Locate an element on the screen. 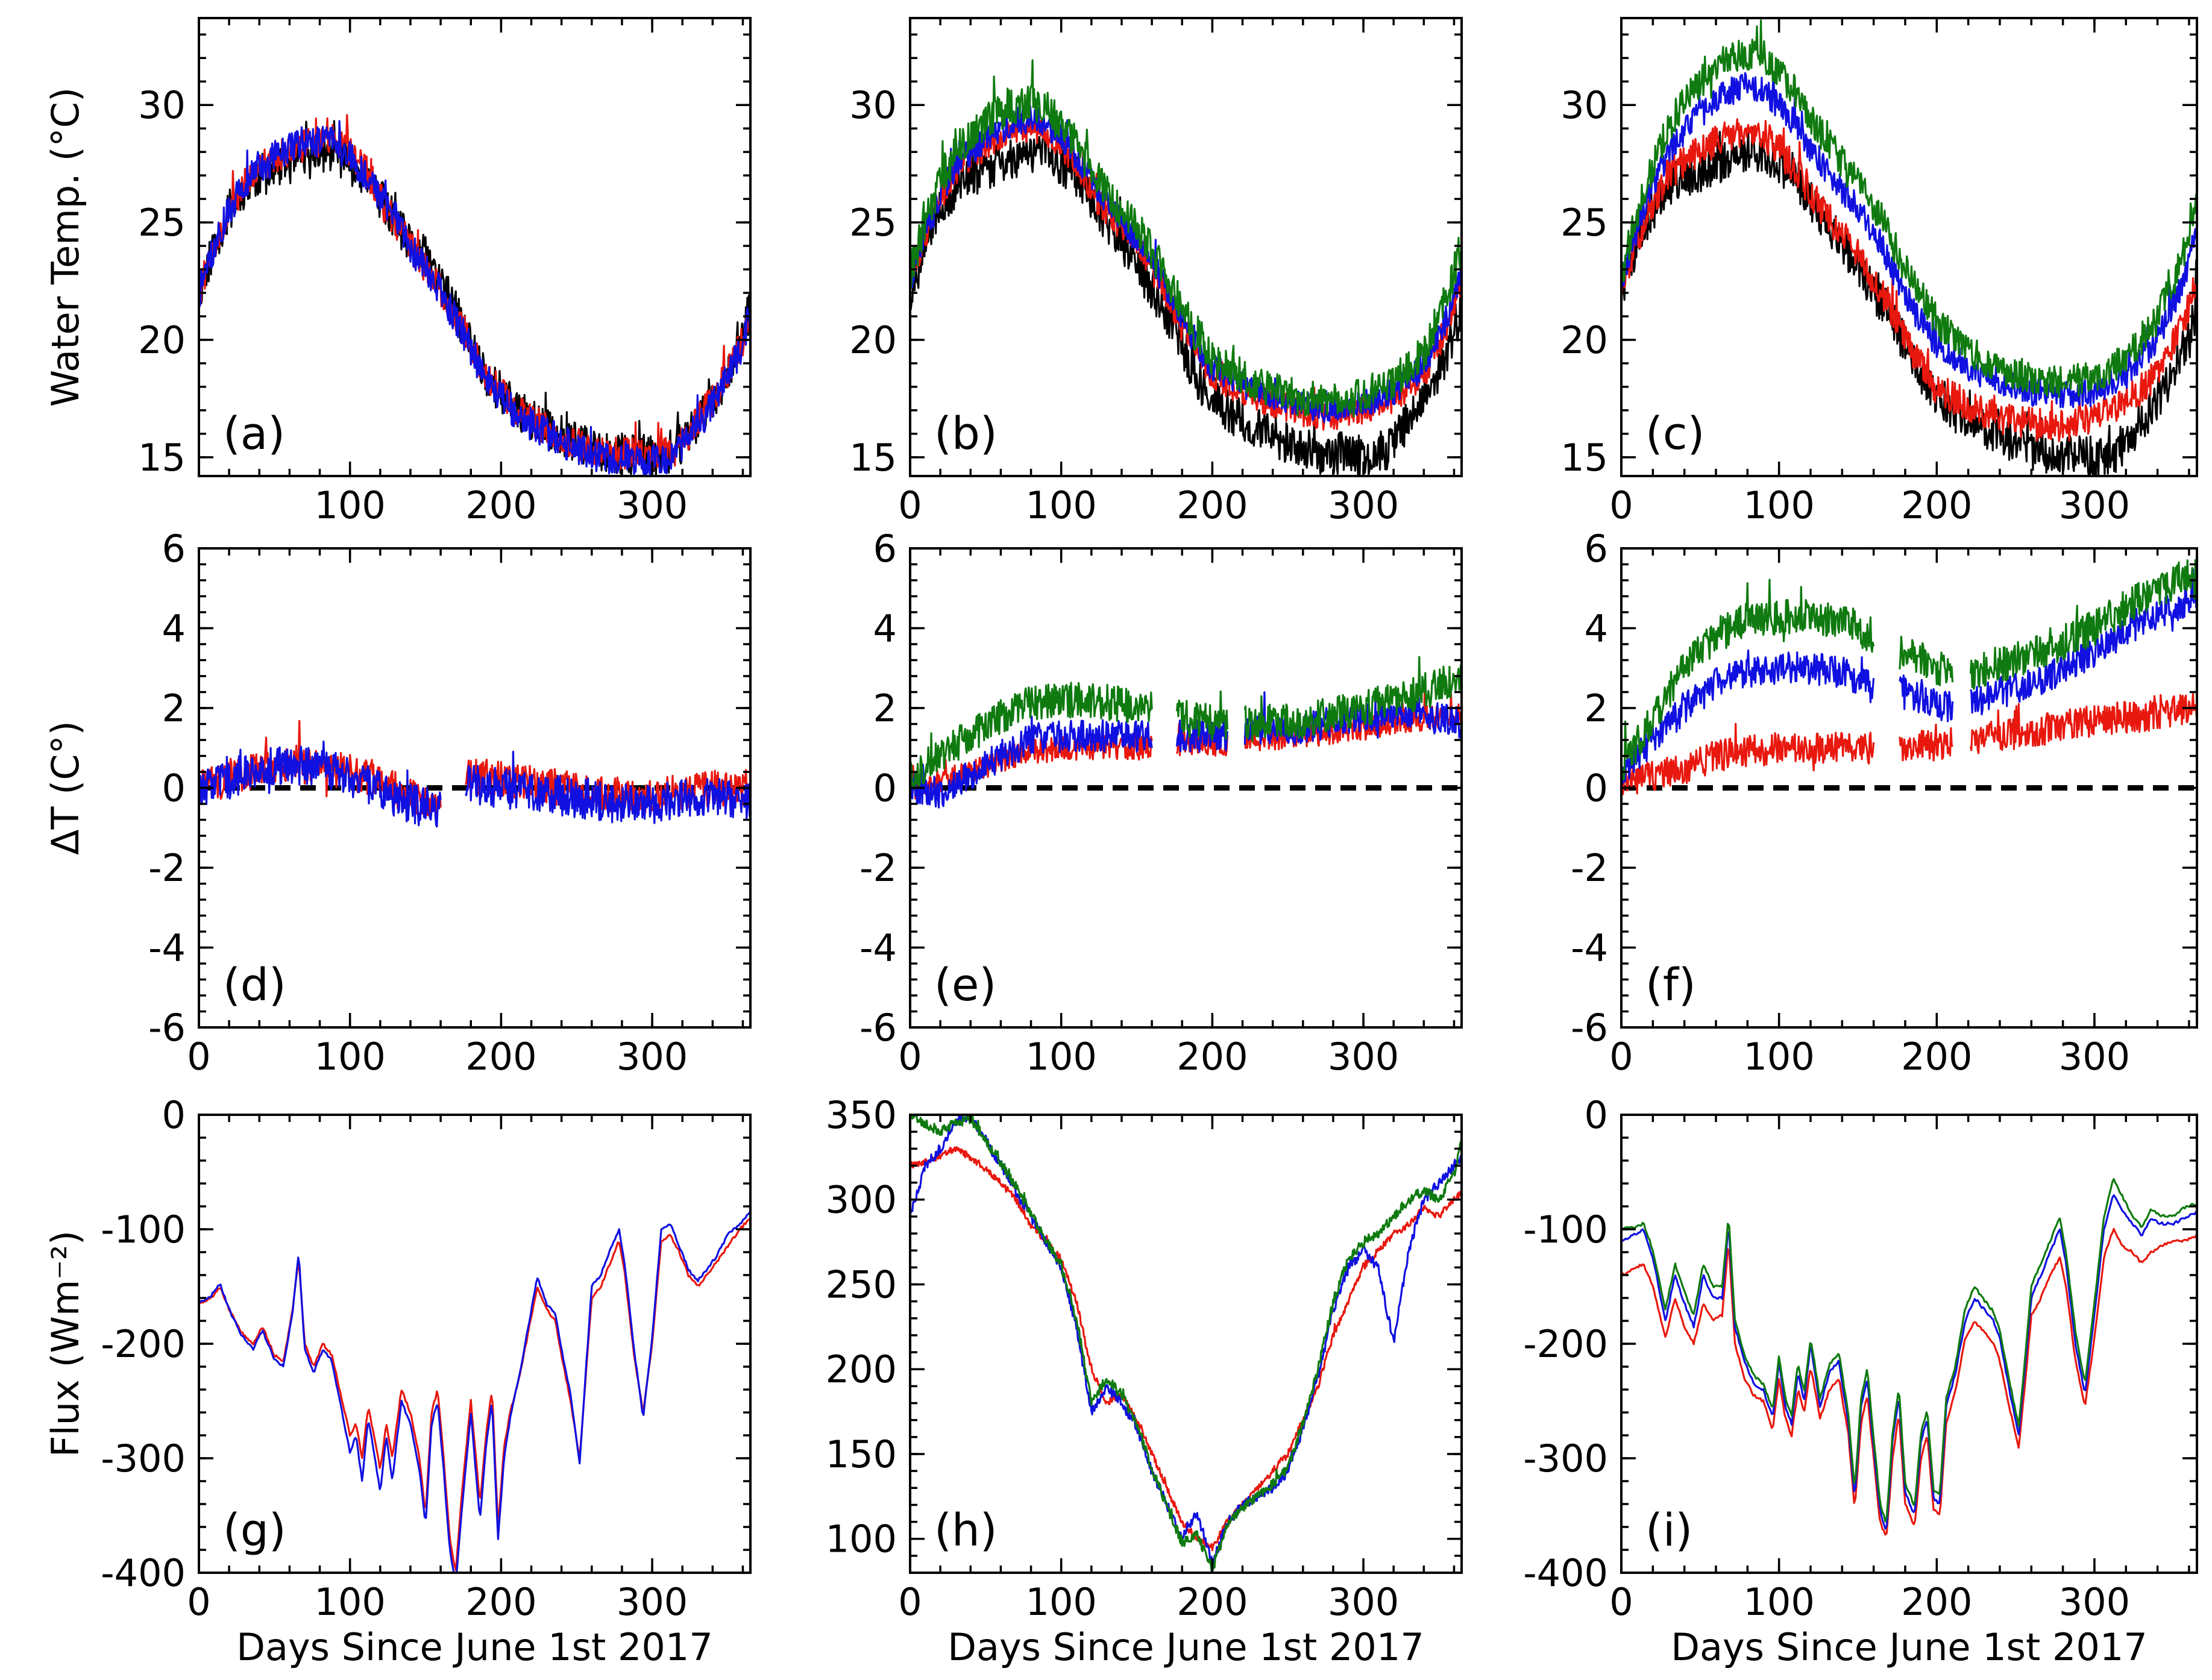  panel-e: 0 100 200 300 -6 -4 -2 0 2 4 6 (e) is located at coordinates (1161, 803).